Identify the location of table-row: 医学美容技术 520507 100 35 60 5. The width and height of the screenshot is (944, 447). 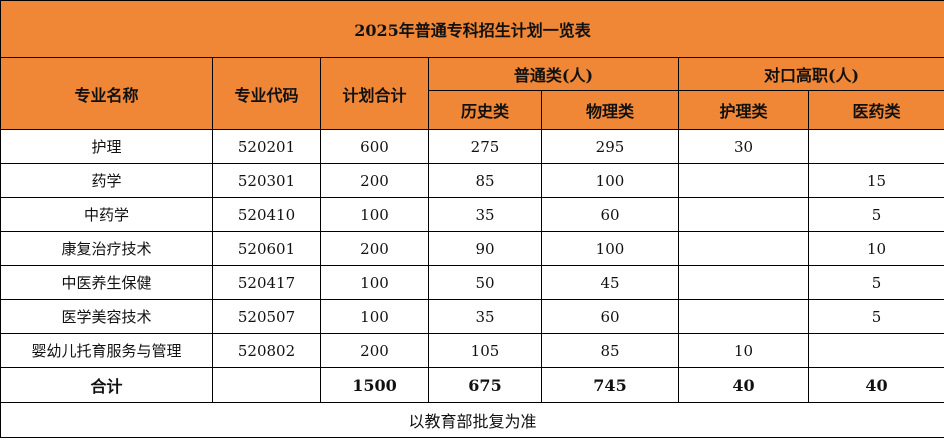
(472, 316).